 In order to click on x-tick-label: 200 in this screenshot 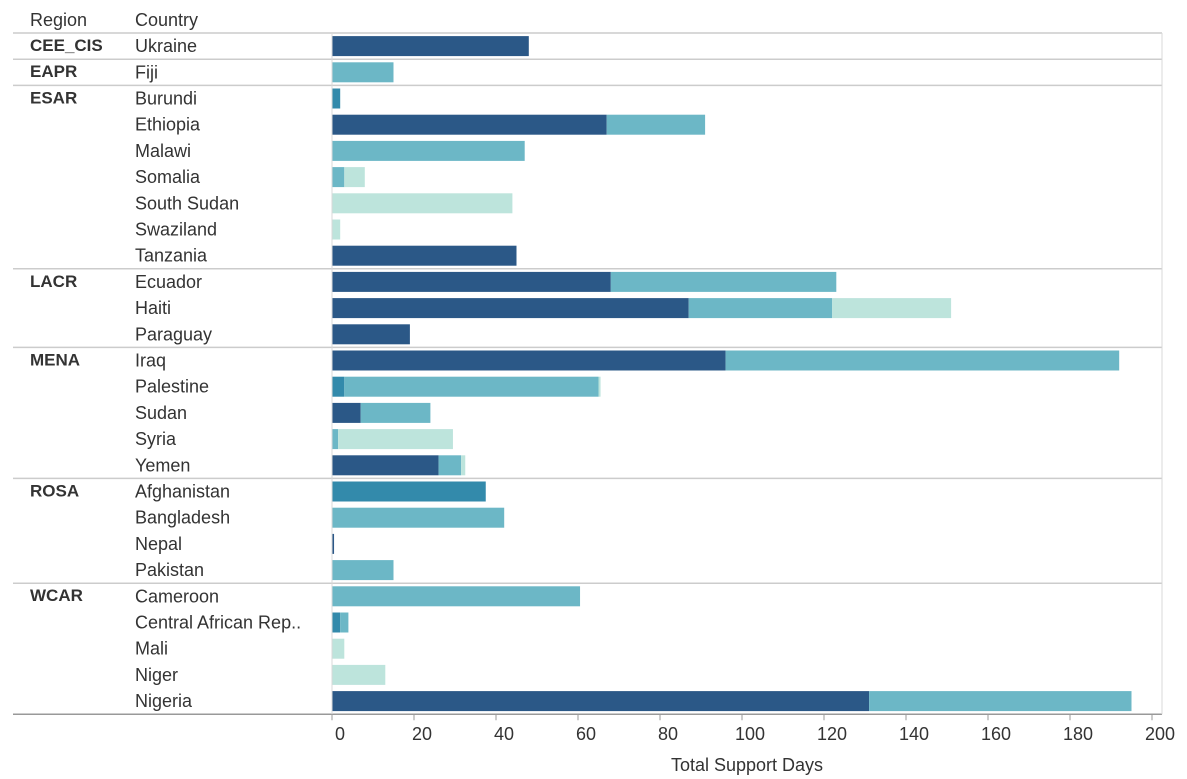, I will do `click(1160, 734)`.